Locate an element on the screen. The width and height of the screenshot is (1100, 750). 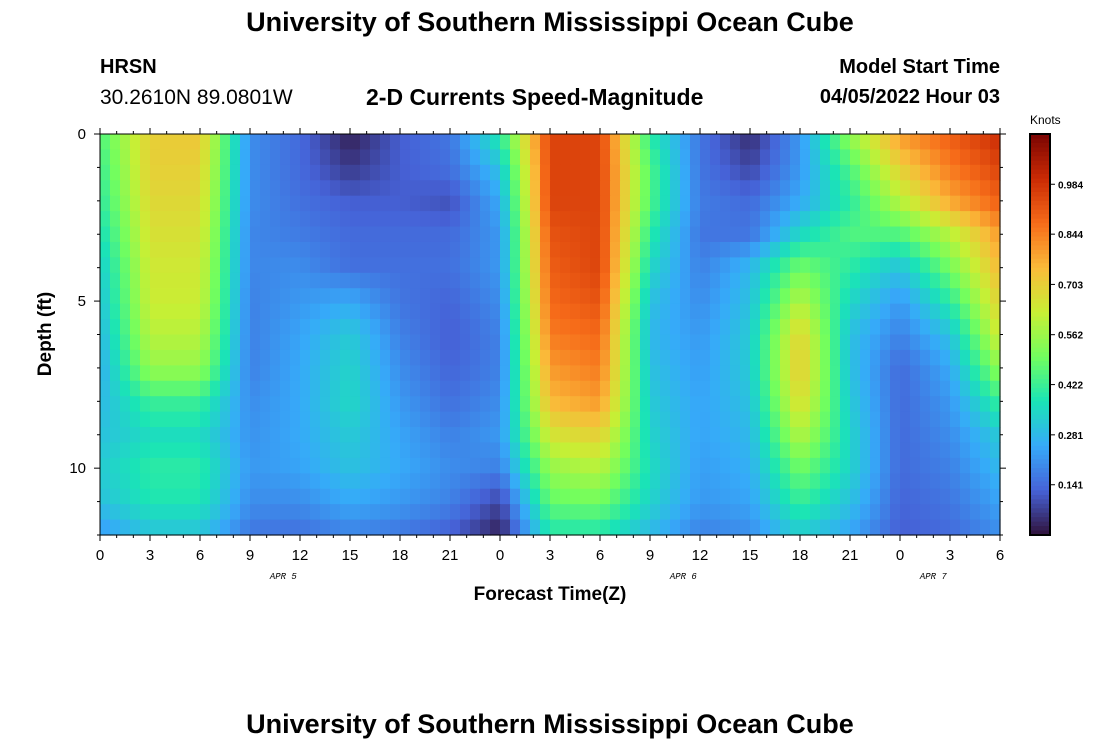
x-tick-label: 6 is located at coordinates (1000, 555).